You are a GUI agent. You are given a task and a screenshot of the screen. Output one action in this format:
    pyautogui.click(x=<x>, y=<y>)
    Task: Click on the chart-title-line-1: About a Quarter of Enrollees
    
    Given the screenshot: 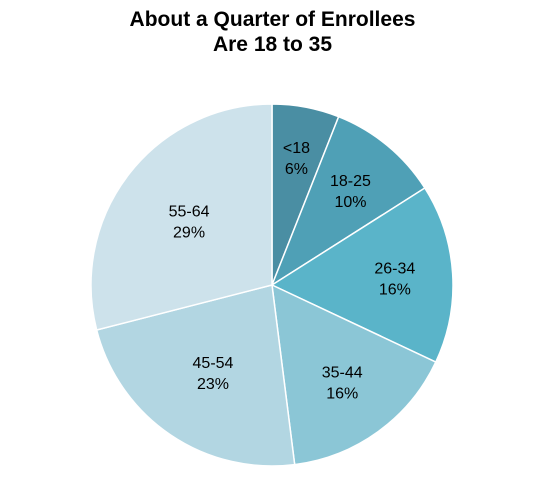 What is the action you would take?
    pyautogui.click(x=272, y=19)
    